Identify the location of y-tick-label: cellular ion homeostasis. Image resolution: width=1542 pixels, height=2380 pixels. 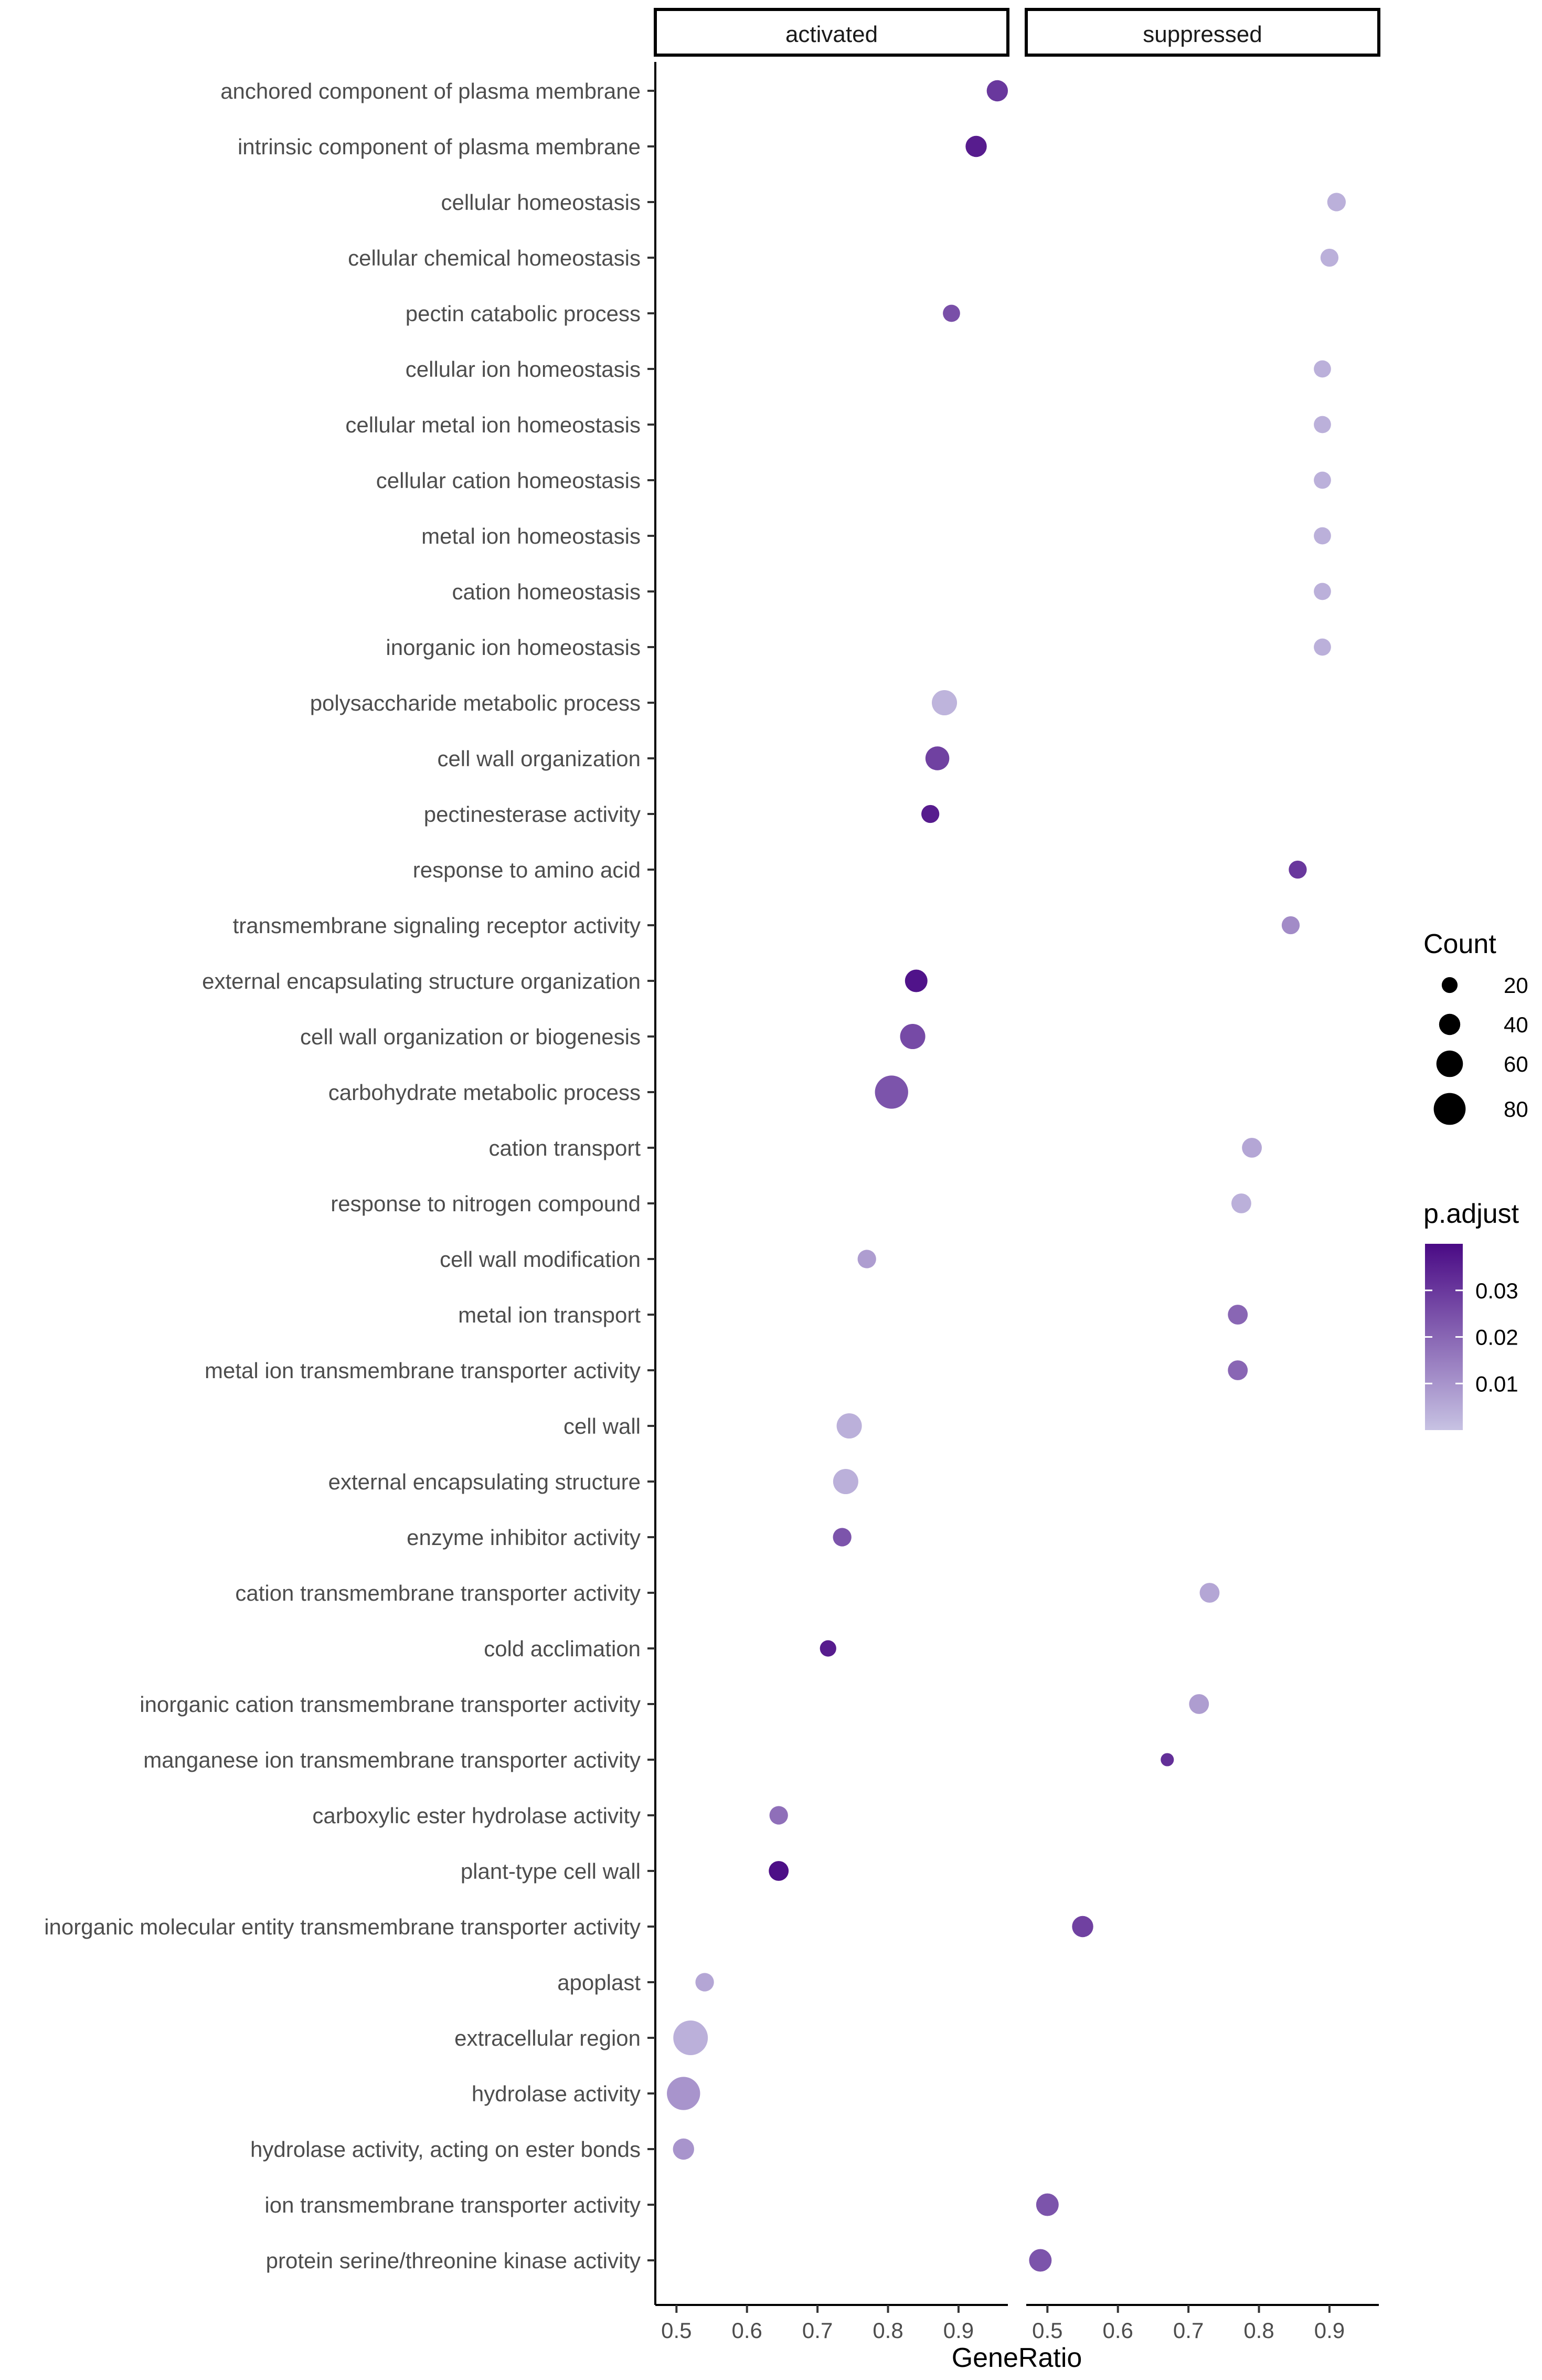
(523, 369).